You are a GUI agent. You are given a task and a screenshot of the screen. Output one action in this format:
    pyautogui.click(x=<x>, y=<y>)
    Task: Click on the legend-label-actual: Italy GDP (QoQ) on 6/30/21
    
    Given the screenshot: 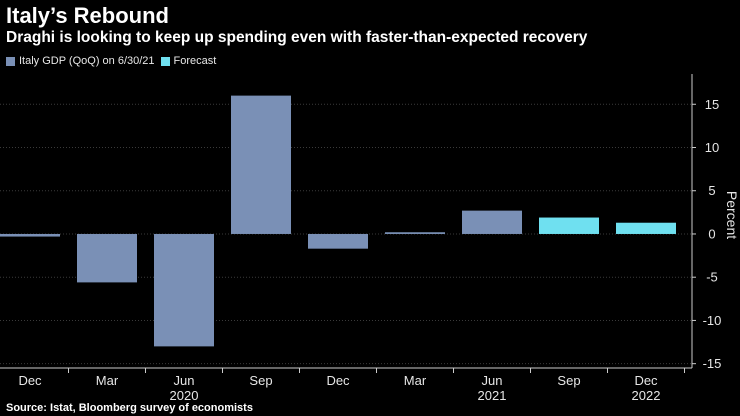 What is the action you would take?
    pyautogui.click(x=87, y=61)
    